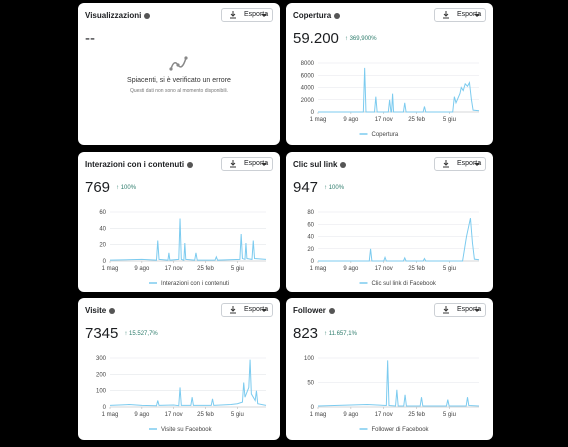  I want to click on legend-label: Clic sul link di Facebook, so click(404, 284).